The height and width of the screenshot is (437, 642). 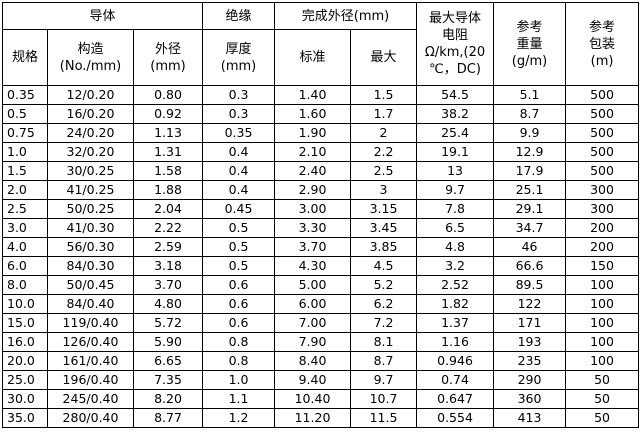 I want to click on table-cell: 10.40, so click(x=313, y=399).